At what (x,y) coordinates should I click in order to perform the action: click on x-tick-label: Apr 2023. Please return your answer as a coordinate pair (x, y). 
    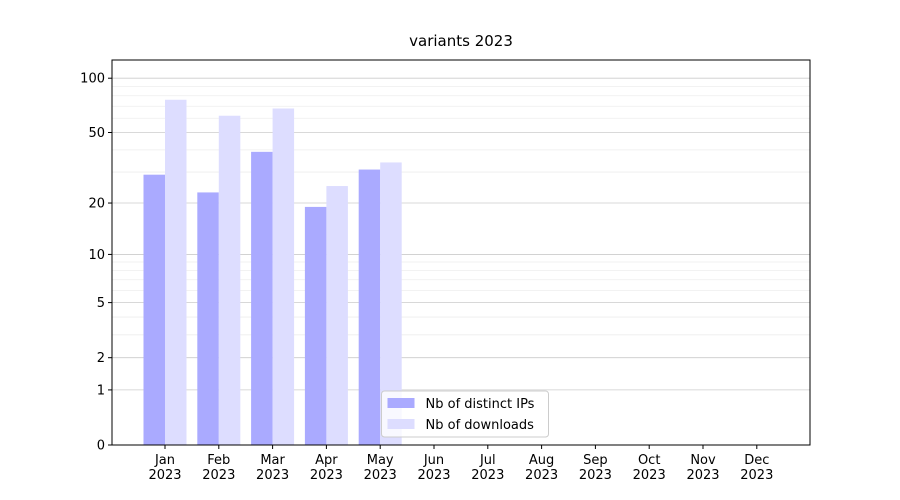
    Looking at the image, I should click on (326, 468).